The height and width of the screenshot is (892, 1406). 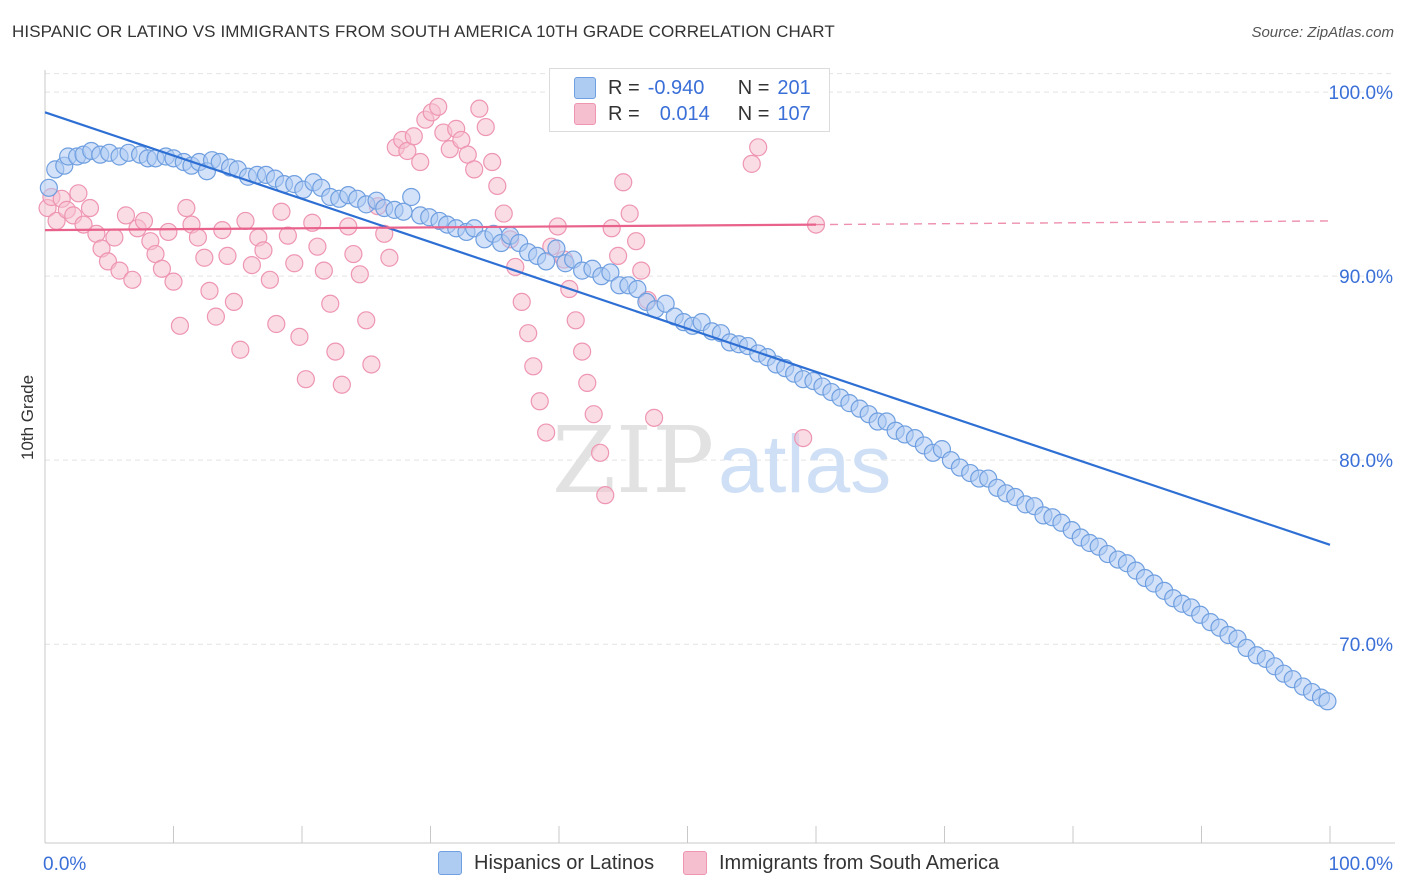 What do you see at coordinates (859, 862) in the screenshot?
I see `legend-label: Immigrants from South America` at bounding box center [859, 862].